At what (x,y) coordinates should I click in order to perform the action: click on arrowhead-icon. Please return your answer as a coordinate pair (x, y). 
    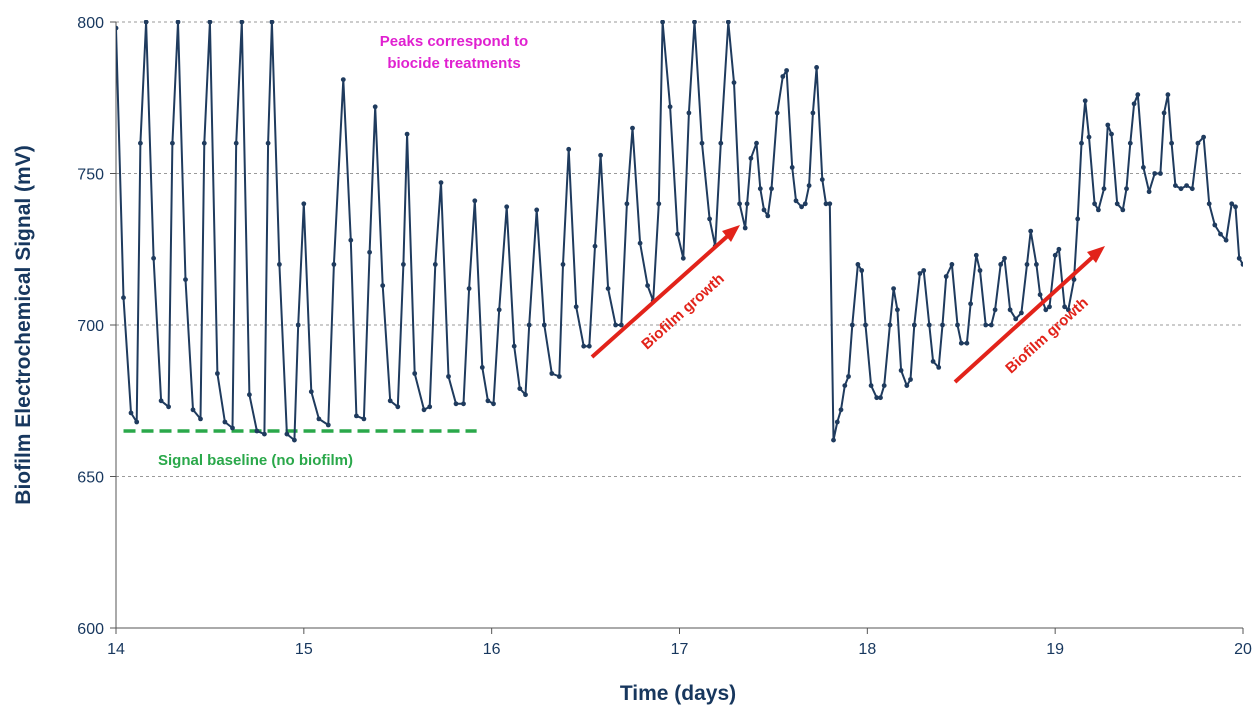
    Looking at the image, I should click on (1096, 254).